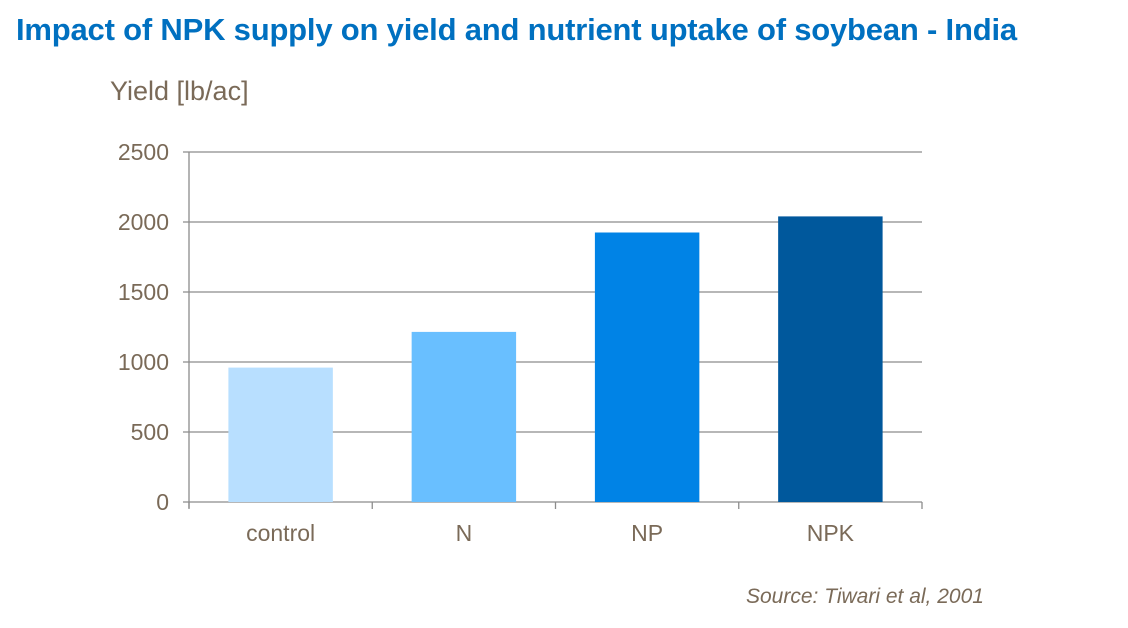 This screenshot has height=628, width=1128. Describe the element at coordinates (143, 292) in the screenshot. I see `y-tick-label: 1500` at that location.